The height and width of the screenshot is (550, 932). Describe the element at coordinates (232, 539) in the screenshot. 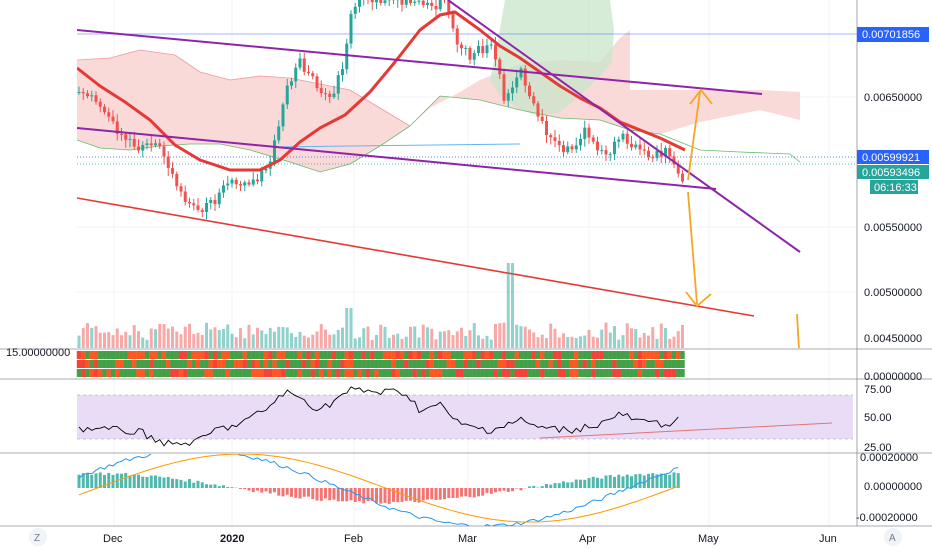

I see `time-tick: 2020` at that location.